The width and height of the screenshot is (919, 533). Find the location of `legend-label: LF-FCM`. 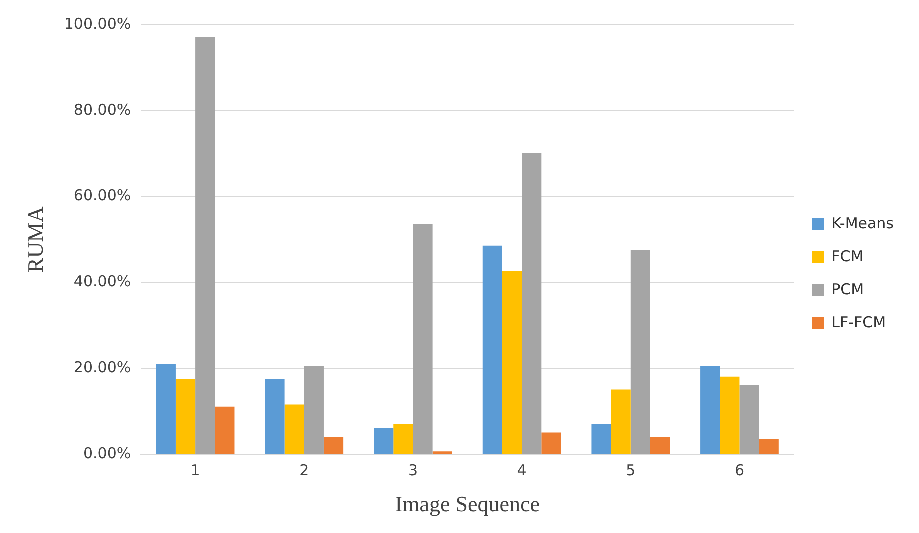

legend-label: LF-FCM is located at coordinates (859, 322).